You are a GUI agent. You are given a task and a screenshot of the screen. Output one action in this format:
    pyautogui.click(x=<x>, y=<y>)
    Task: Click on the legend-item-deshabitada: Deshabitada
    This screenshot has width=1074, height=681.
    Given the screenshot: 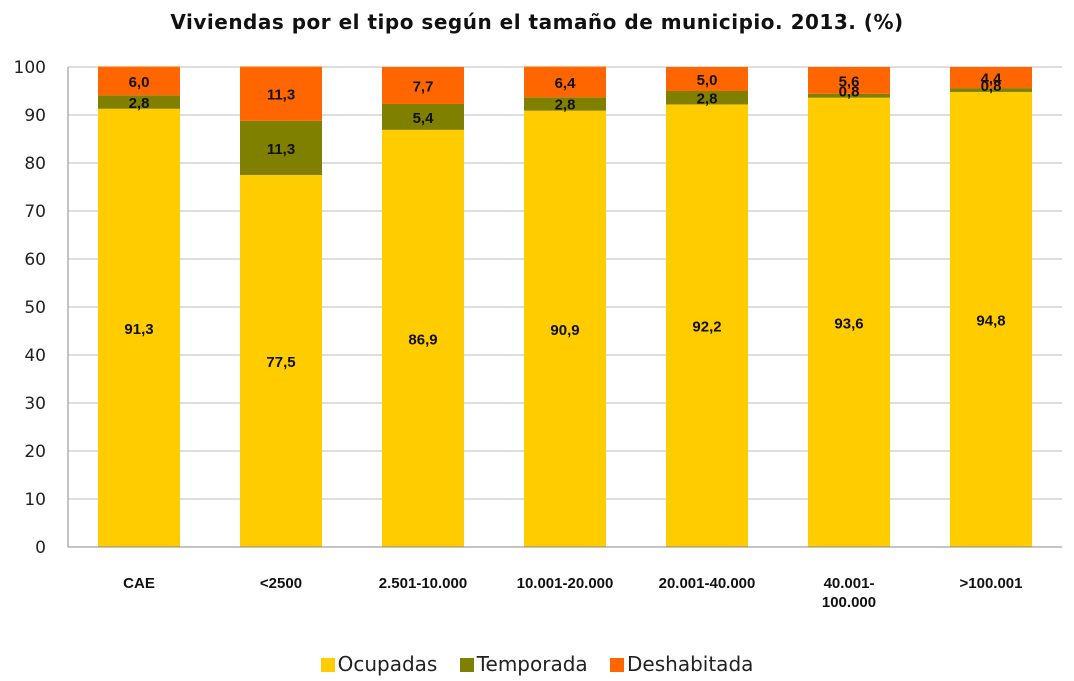 What is the action you would take?
    pyautogui.click(x=681, y=664)
    